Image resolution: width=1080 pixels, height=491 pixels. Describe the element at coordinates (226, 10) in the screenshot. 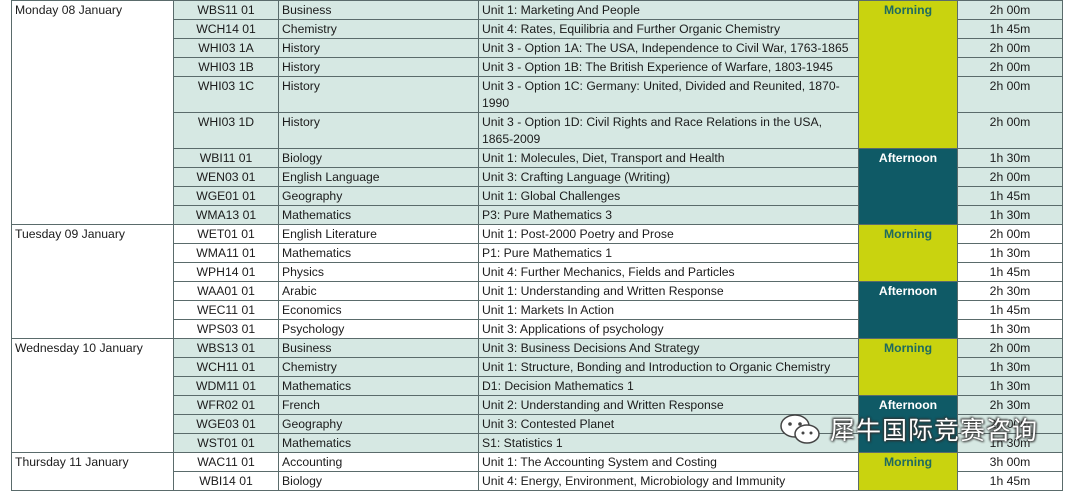

I see `paper-code: WBS11 01` at that location.